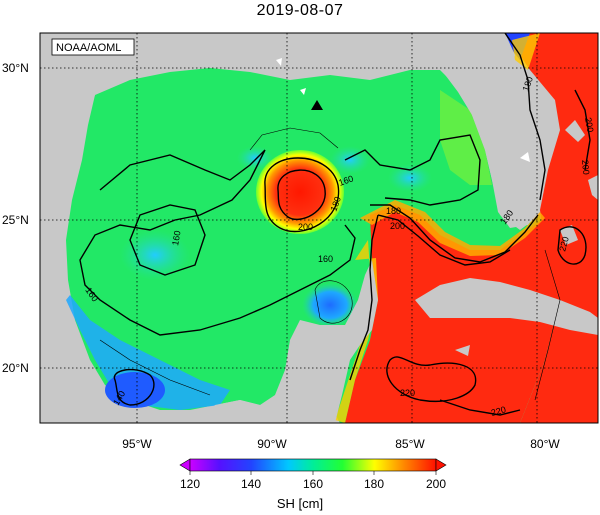 The image size is (600, 515). Describe the element at coordinates (272, 444) in the screenshot. I see `lon-label: 90°W` at that location.